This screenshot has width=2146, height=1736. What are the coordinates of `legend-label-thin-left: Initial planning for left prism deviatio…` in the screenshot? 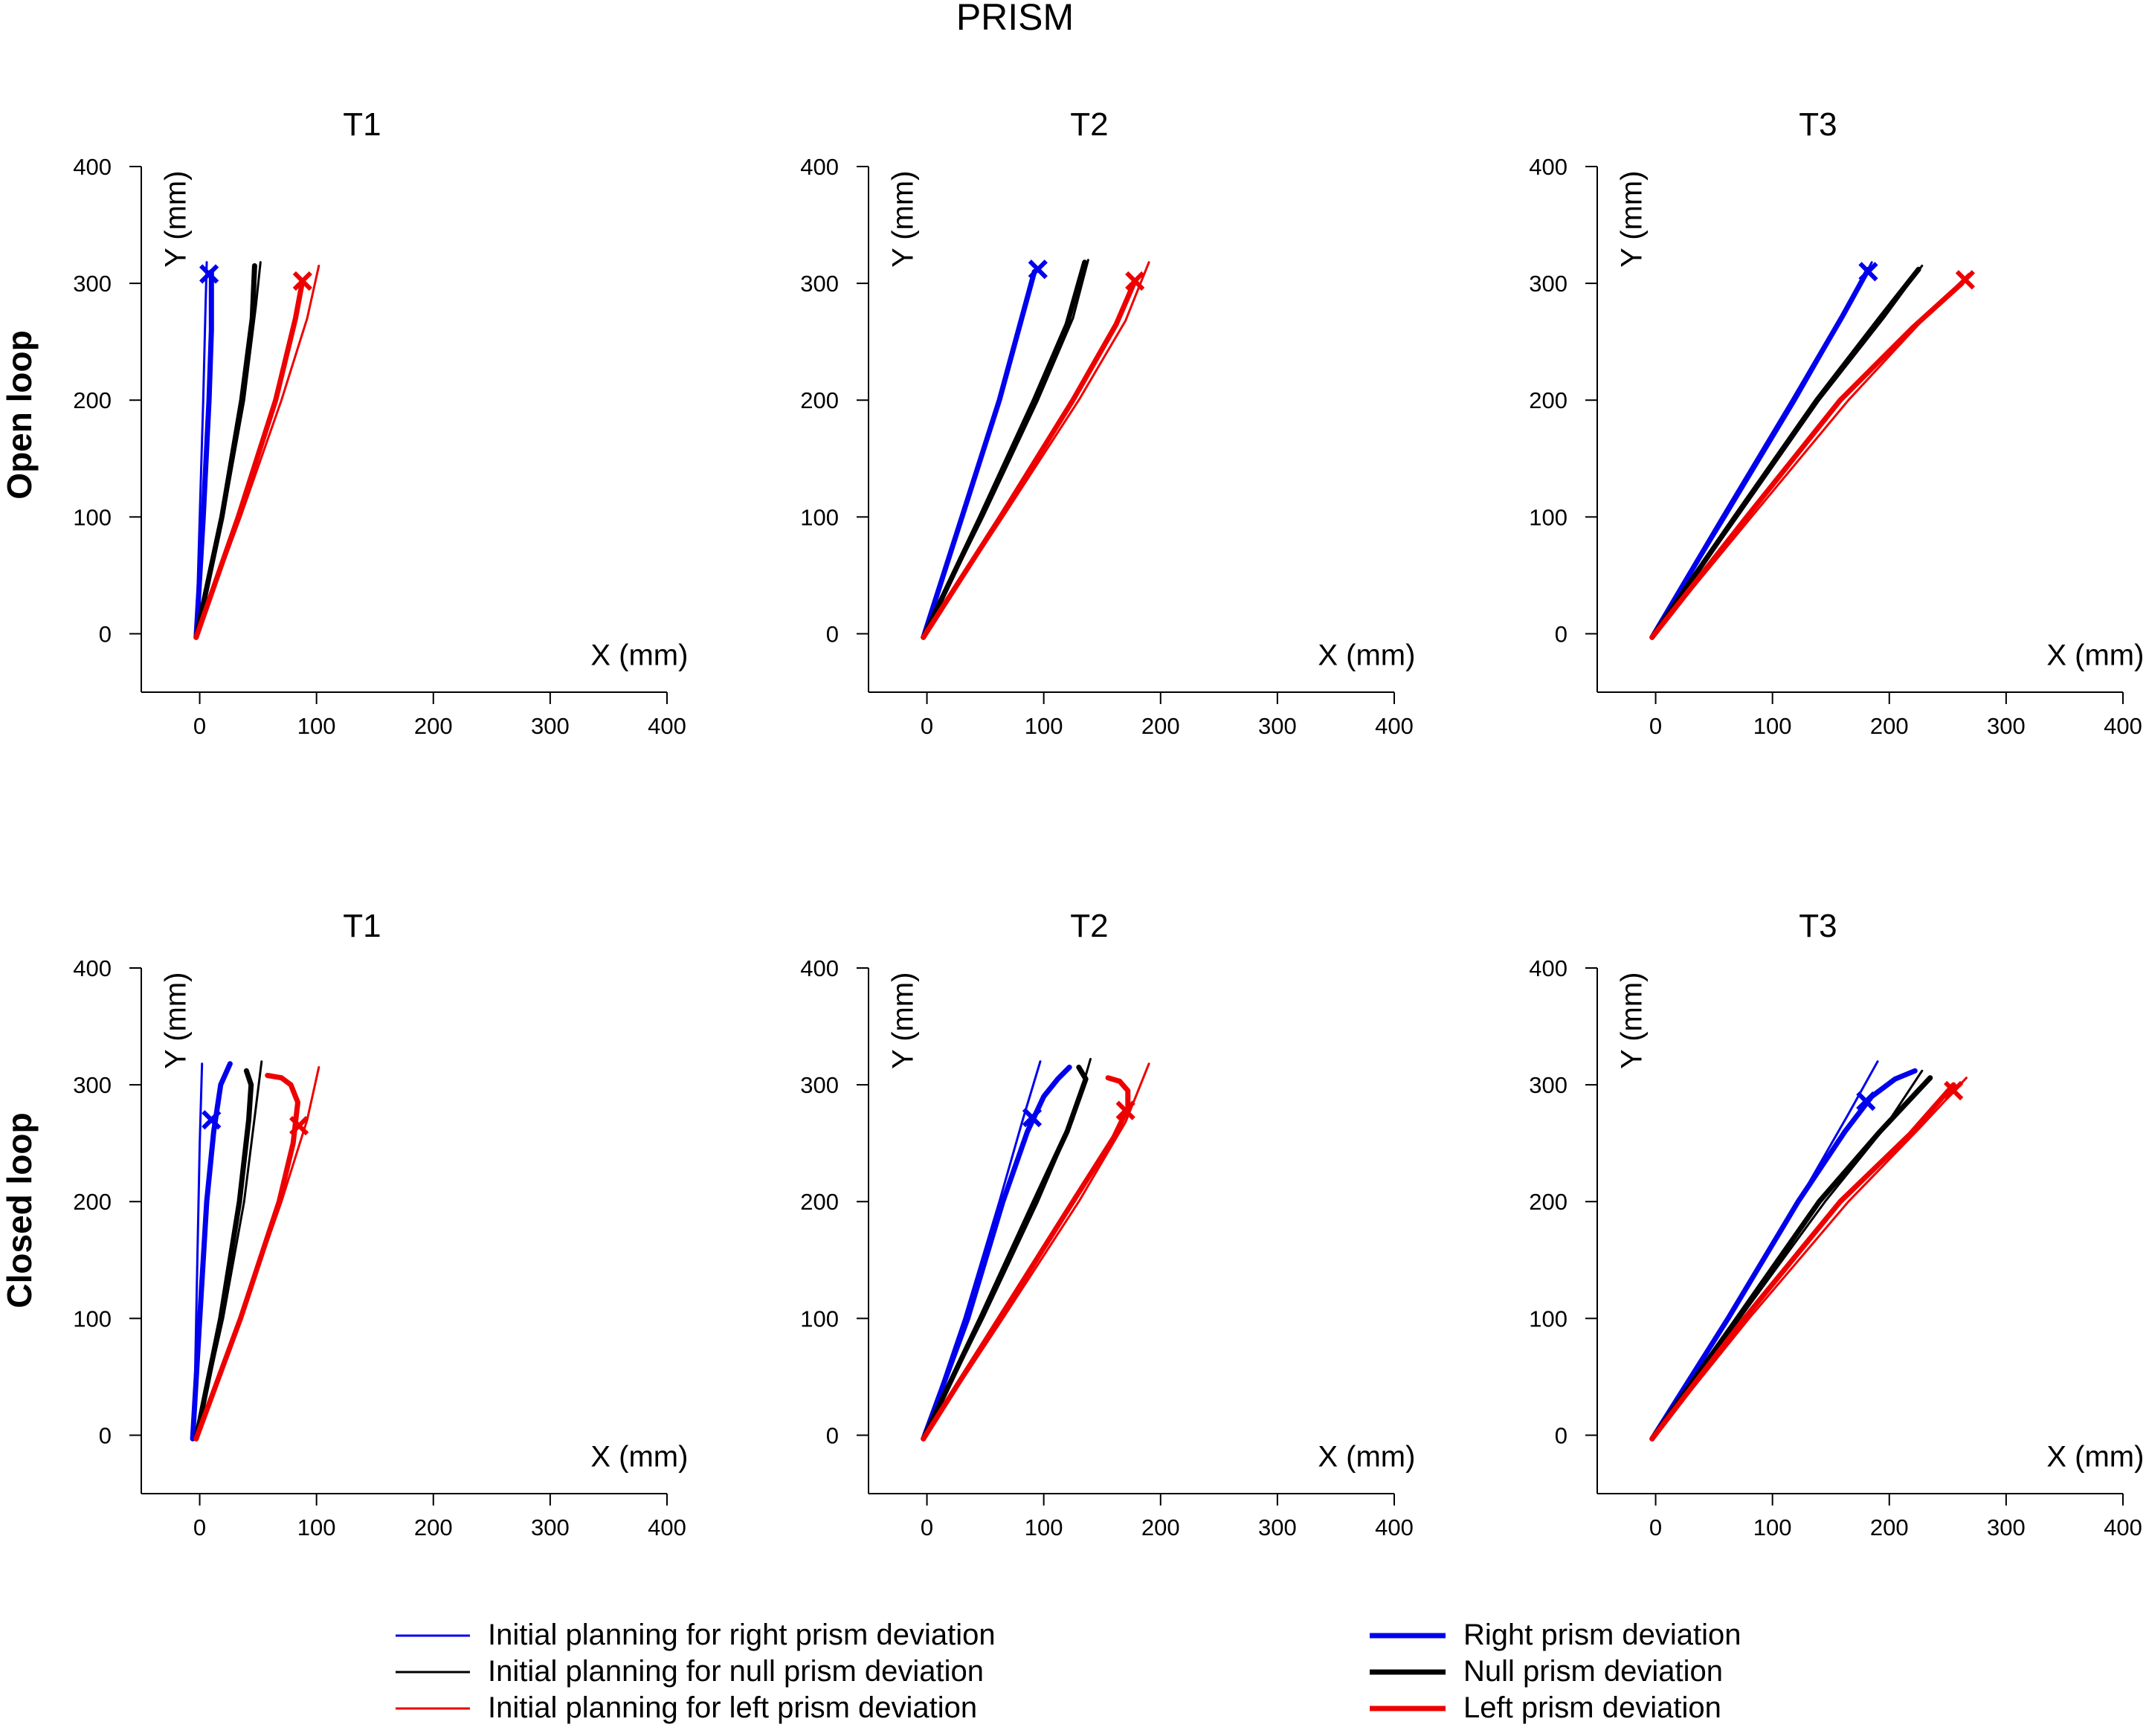 It's located at (732, 1707).